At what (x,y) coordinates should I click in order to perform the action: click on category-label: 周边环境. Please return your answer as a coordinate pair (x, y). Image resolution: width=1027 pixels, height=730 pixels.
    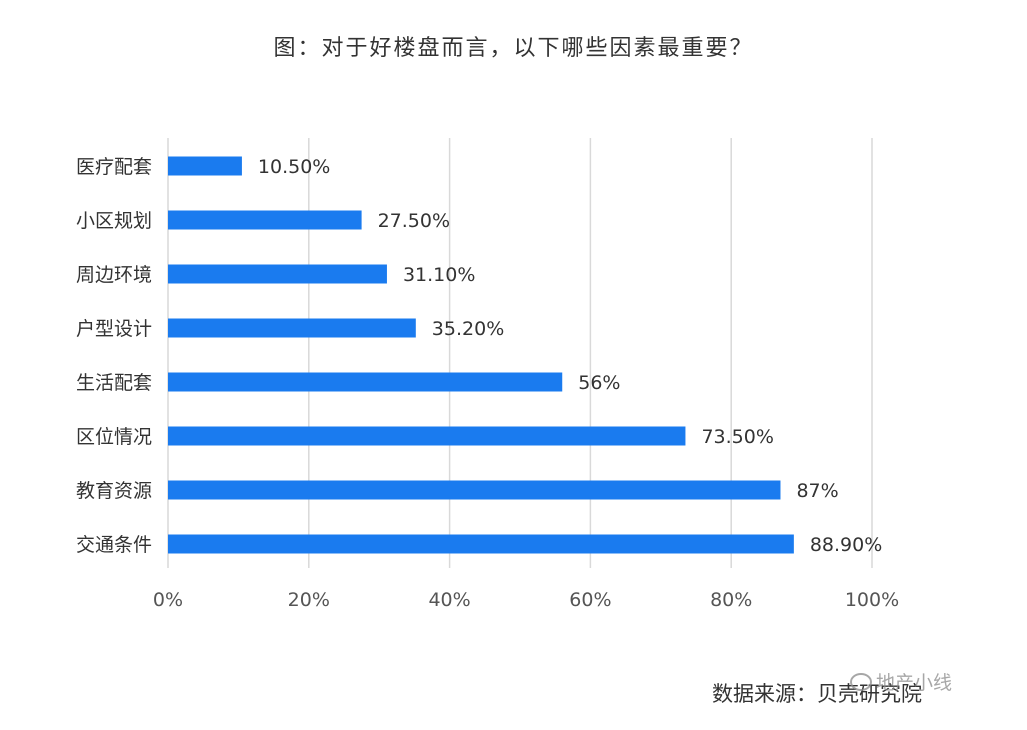
    Looking at the image, I should click on (114, 275).